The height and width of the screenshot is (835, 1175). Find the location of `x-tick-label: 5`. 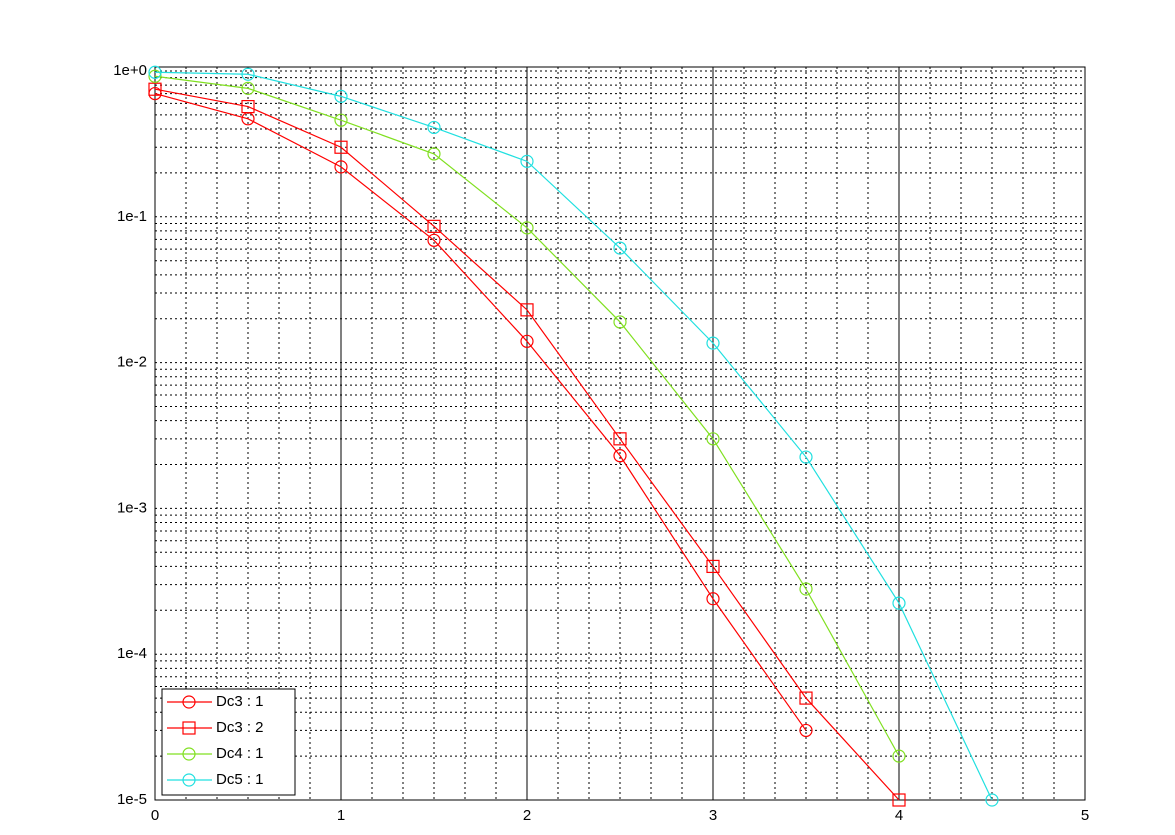

x-tick-label: 5 is located at coordinates (1085, 815).